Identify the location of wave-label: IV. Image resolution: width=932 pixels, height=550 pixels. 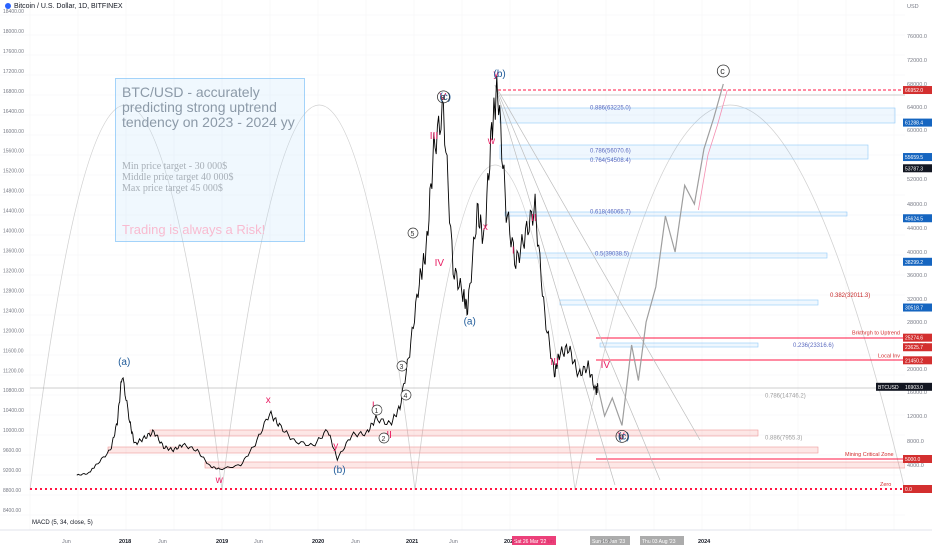
(606, 365).